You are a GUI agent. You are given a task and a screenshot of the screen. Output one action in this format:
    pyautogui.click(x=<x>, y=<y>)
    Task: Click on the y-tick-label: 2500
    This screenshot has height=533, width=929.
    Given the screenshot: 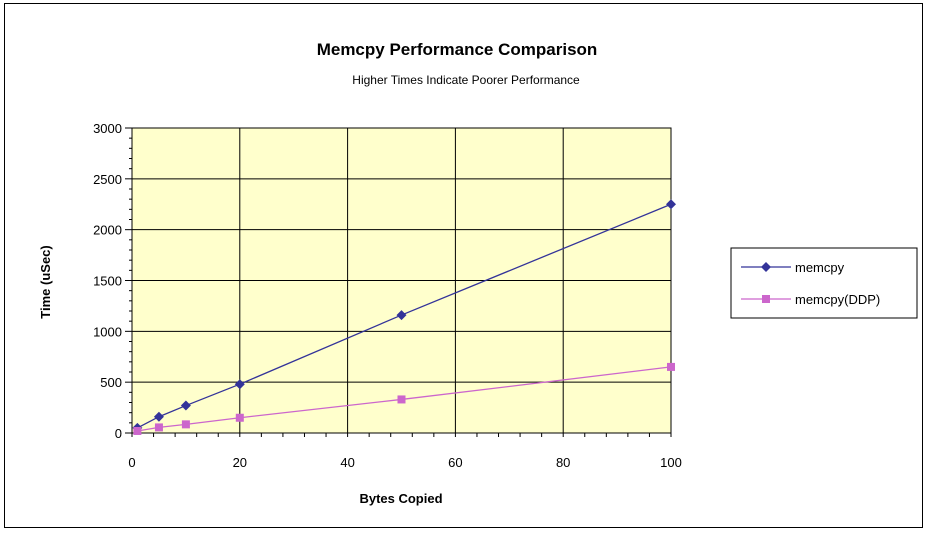 What is the action you would take?
    pyautogui.click(x=107, y=179)
    